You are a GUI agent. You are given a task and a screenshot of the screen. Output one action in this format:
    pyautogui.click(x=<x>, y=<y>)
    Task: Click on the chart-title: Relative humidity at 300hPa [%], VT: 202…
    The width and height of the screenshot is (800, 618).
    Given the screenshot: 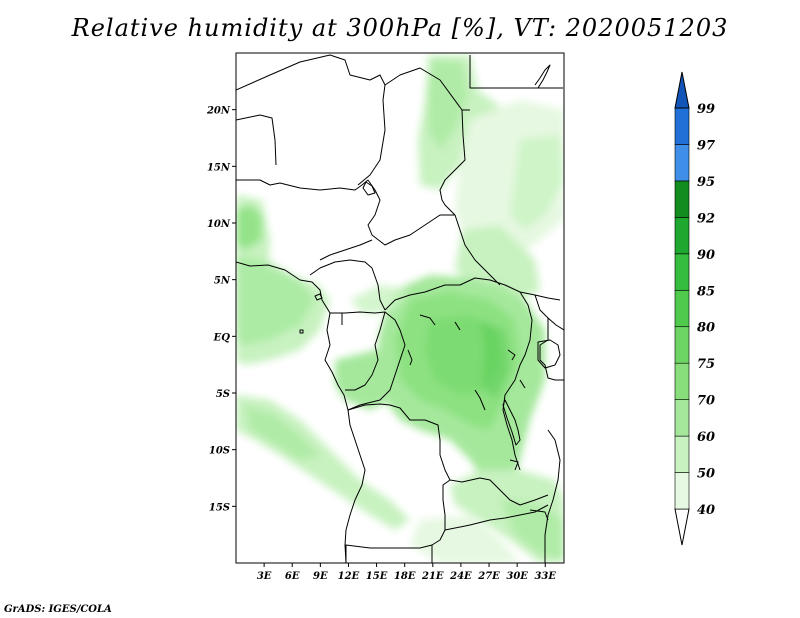 What is the action you would take?
    pyautogui.click(x=400, y=28)
    